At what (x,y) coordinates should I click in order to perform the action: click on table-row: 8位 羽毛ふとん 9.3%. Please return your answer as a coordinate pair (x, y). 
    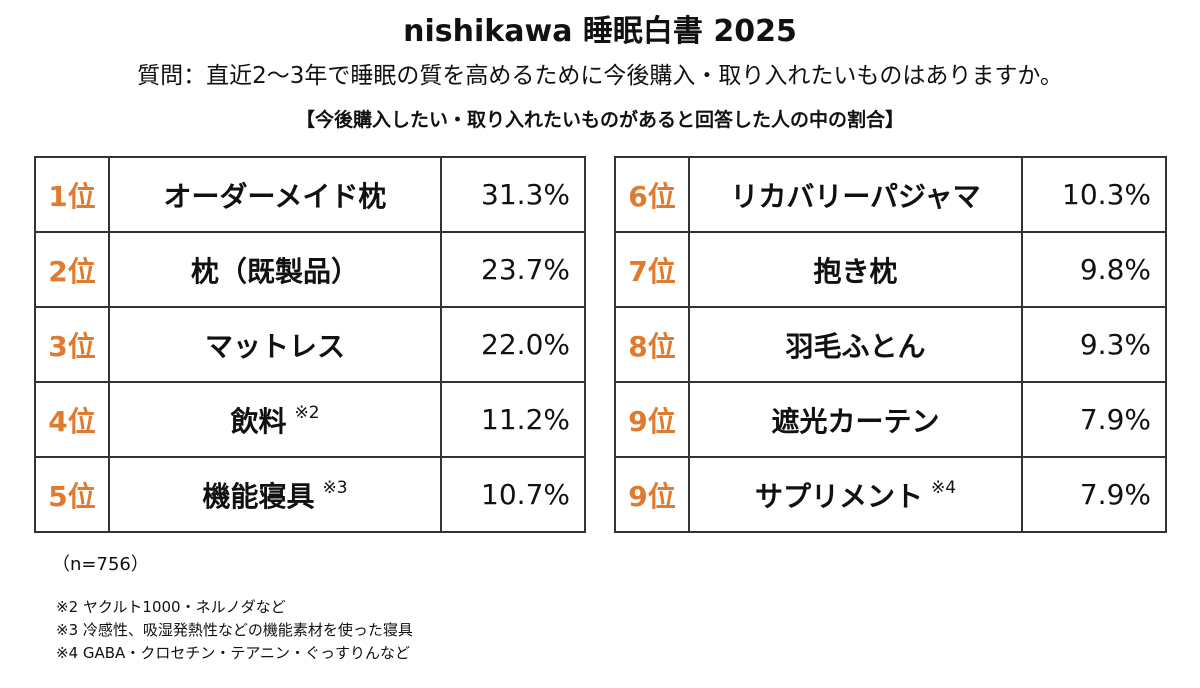
    Looking at the image, I should click on (890, 344).